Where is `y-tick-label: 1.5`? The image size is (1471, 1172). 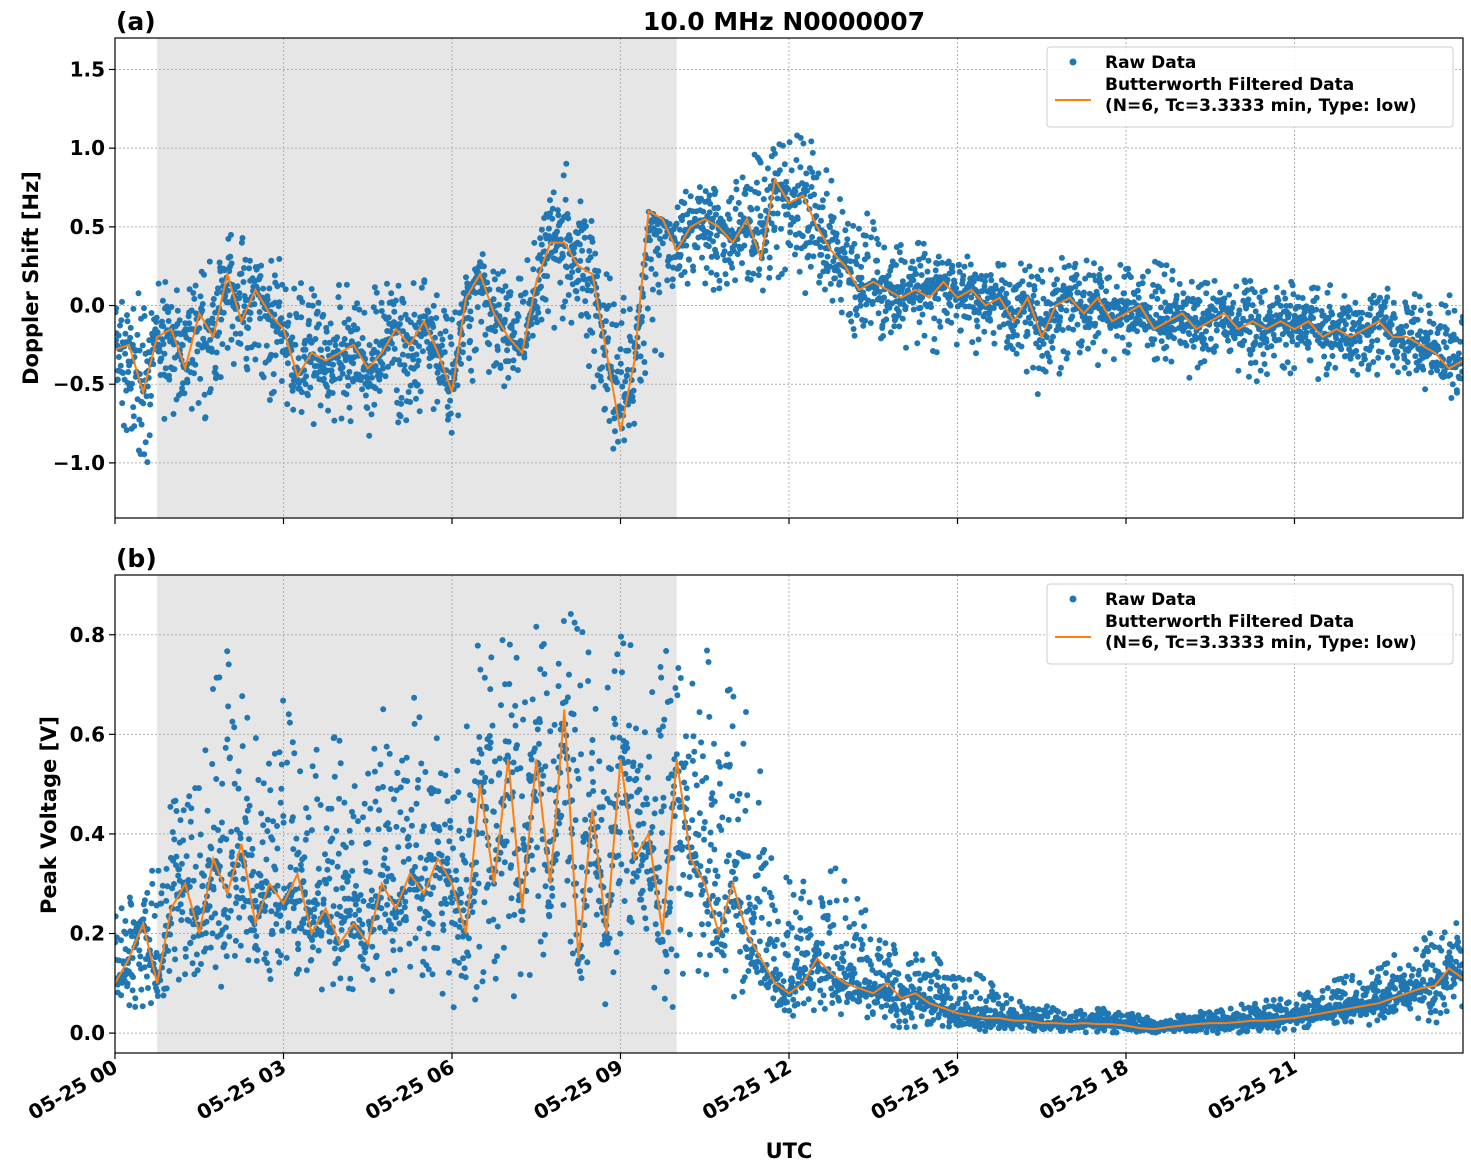
y-tick-label: 1.5 is located at coordinates (87, 69).